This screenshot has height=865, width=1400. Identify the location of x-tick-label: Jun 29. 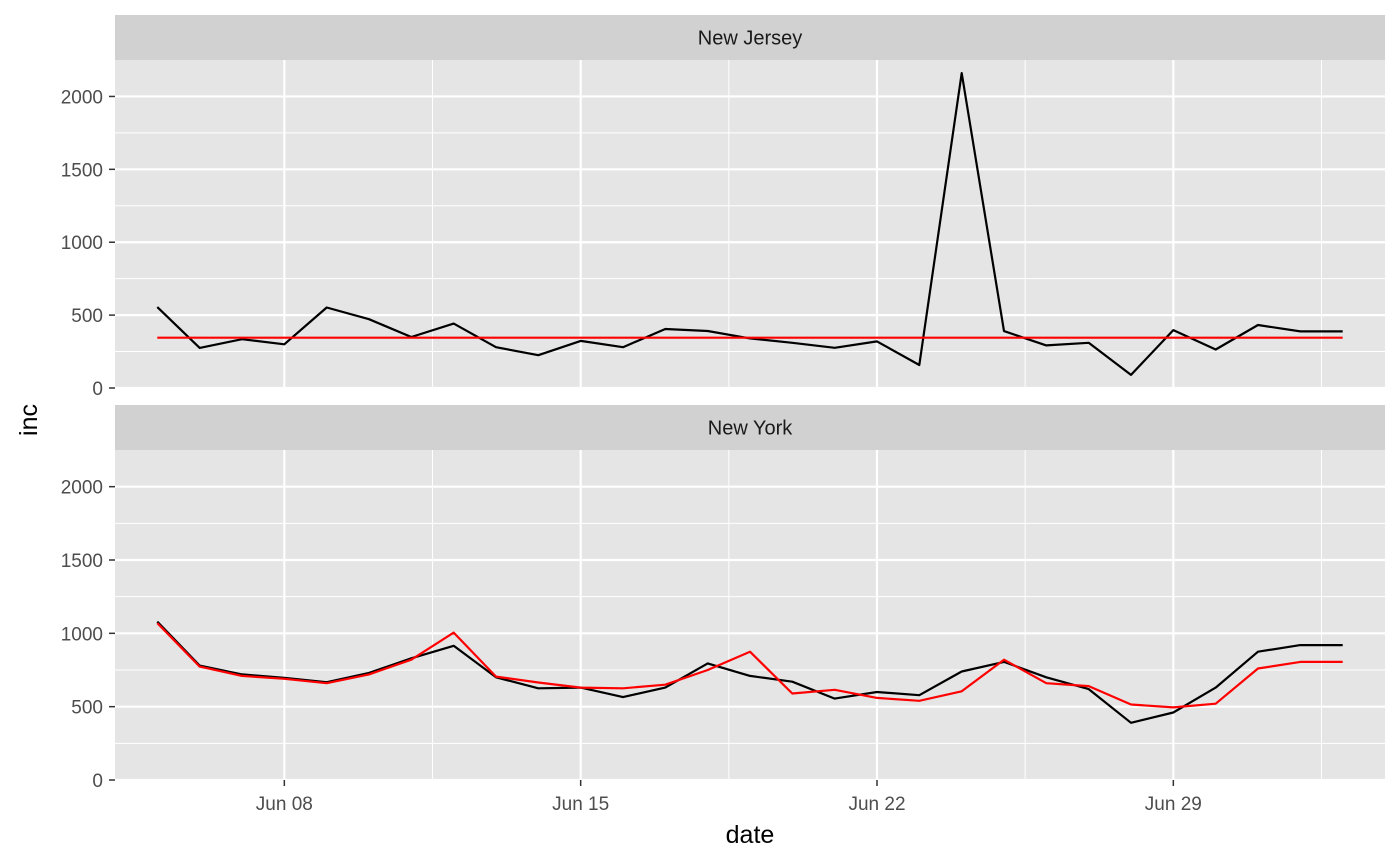
(1173, 804).